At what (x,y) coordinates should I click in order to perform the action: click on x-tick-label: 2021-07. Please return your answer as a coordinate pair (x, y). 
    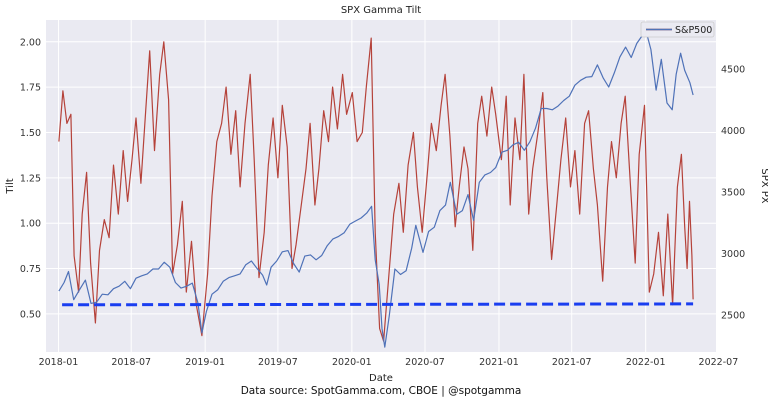
    Looking at the image, I should click on (572, 362).